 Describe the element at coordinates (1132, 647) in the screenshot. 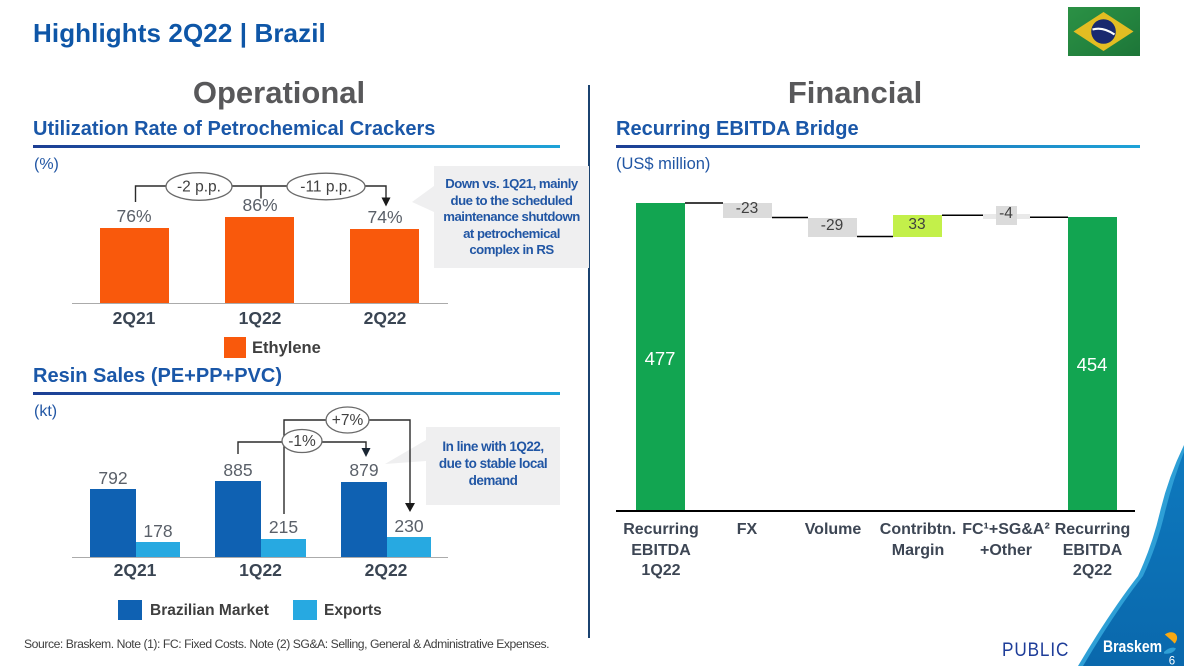

I see `svg-text: Braskem` at that location.